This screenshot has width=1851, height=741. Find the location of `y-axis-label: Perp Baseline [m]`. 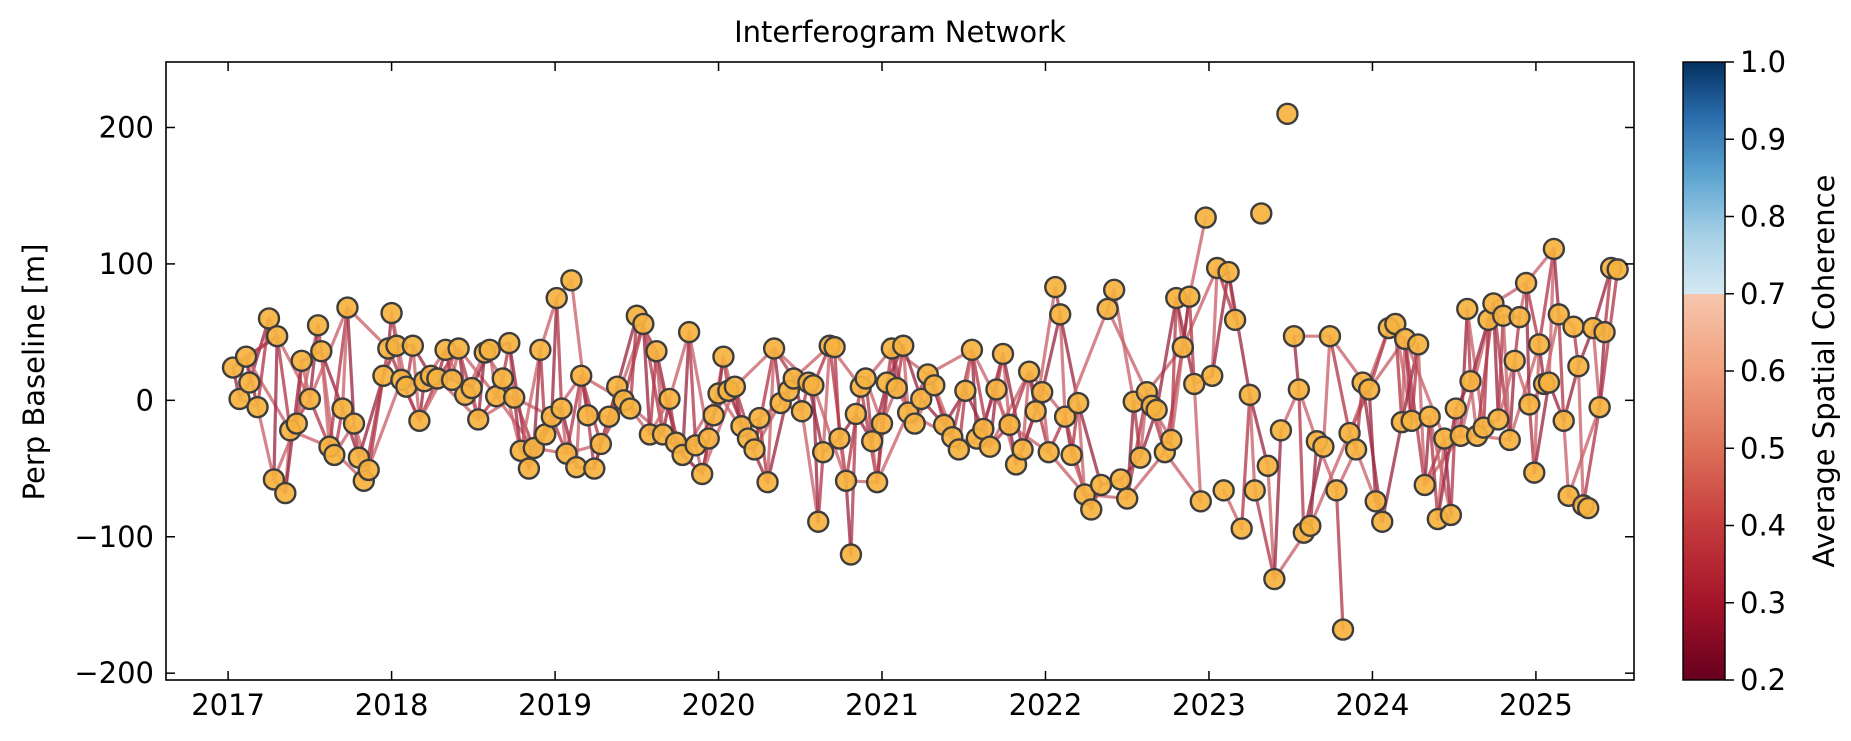

y-axis-label: Perp Baseline [m] is located at coordinates (34, 372).